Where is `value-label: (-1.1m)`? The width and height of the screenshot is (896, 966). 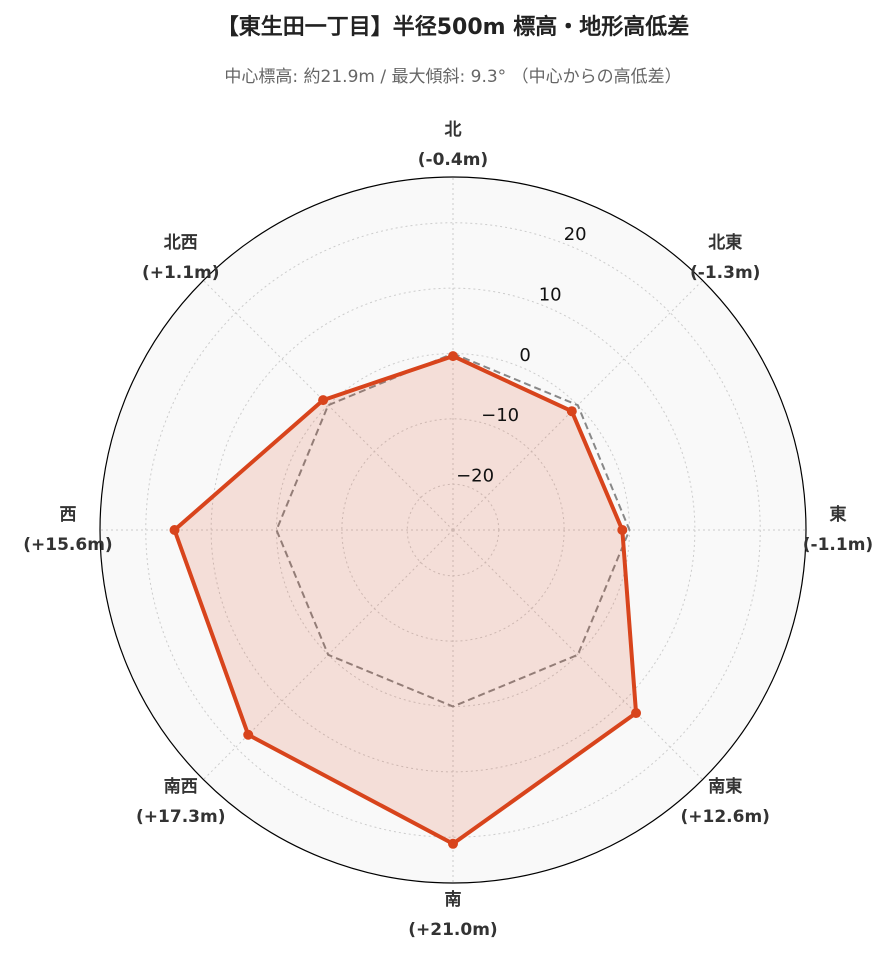 value-label: (-1.1m) is located at coordinates (838, 545).